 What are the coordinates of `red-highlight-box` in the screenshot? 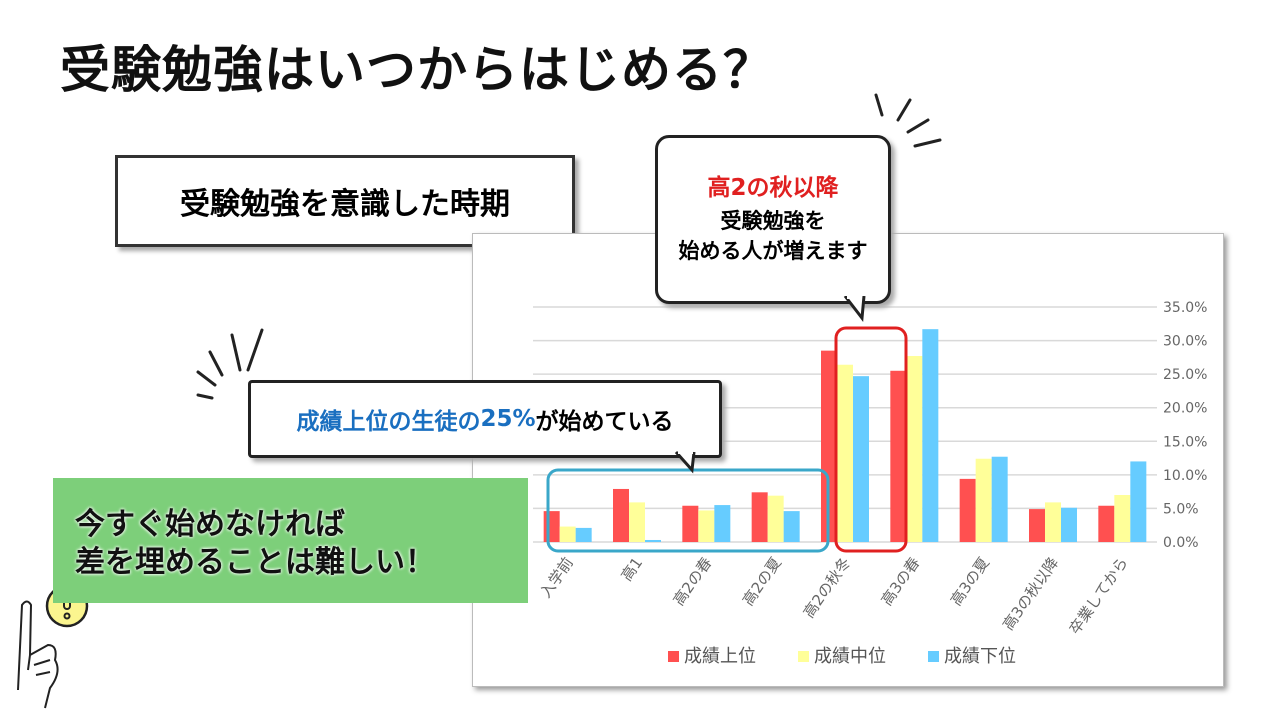 It's located at (871, 439).